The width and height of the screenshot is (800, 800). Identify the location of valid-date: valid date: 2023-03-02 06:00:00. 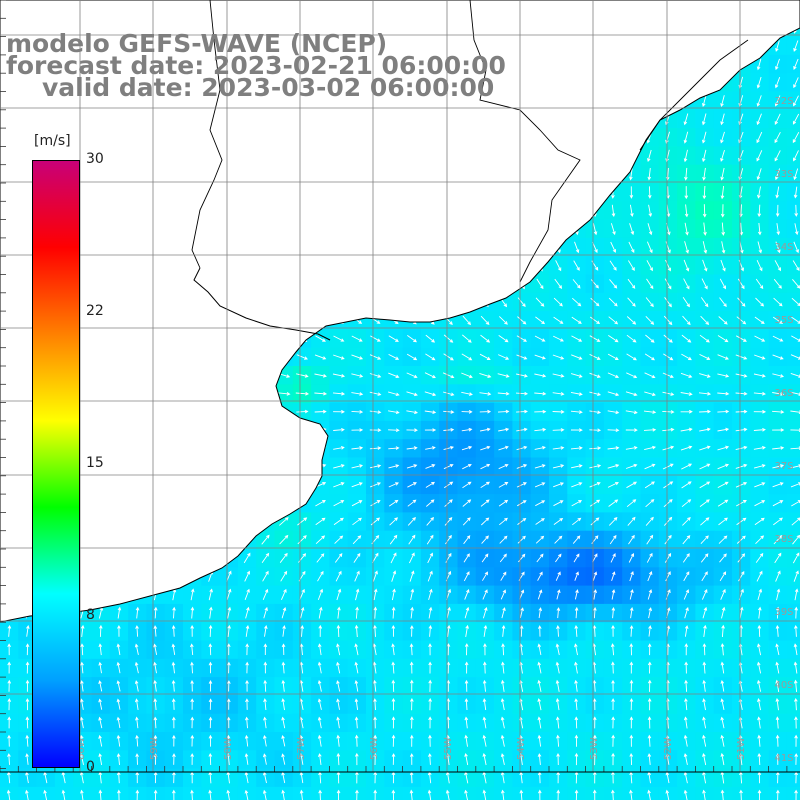
(268, 87).